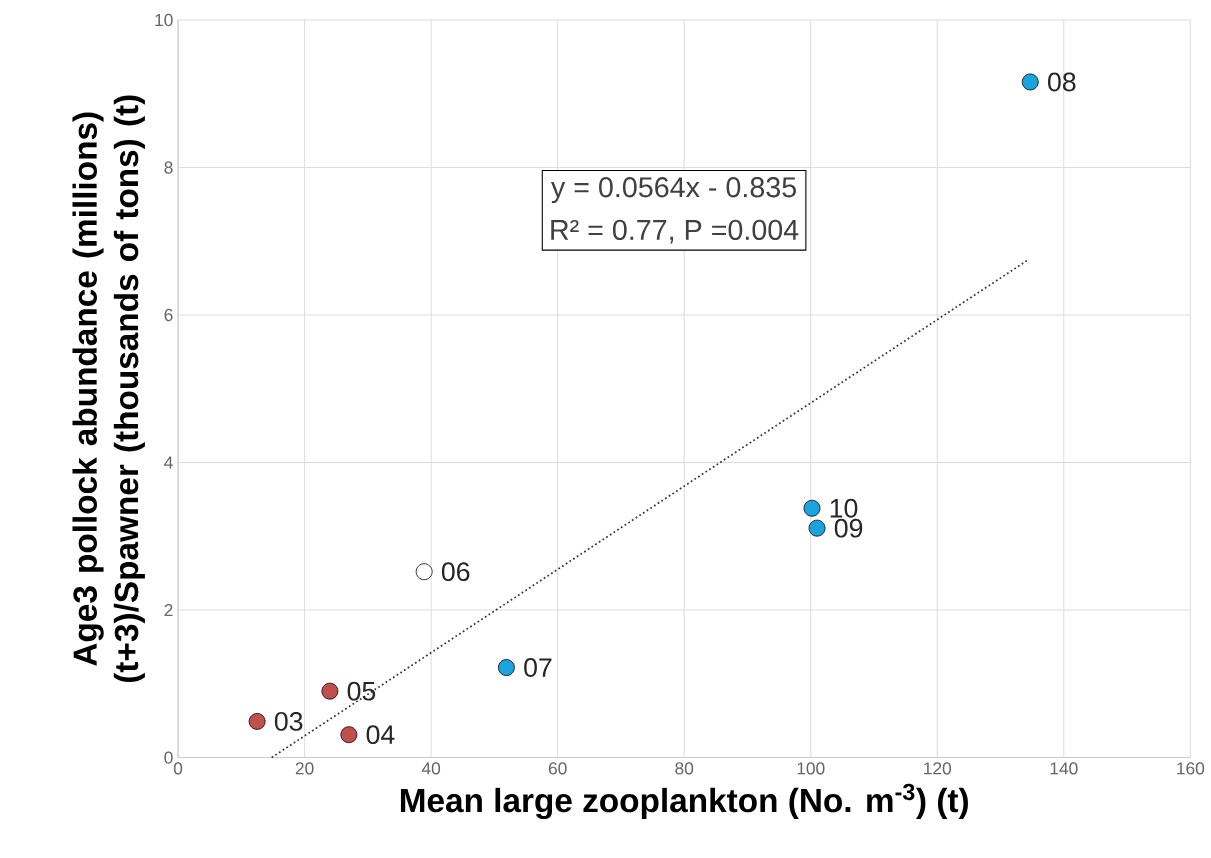  I want to click on annotation: 04, so click(380, 735).